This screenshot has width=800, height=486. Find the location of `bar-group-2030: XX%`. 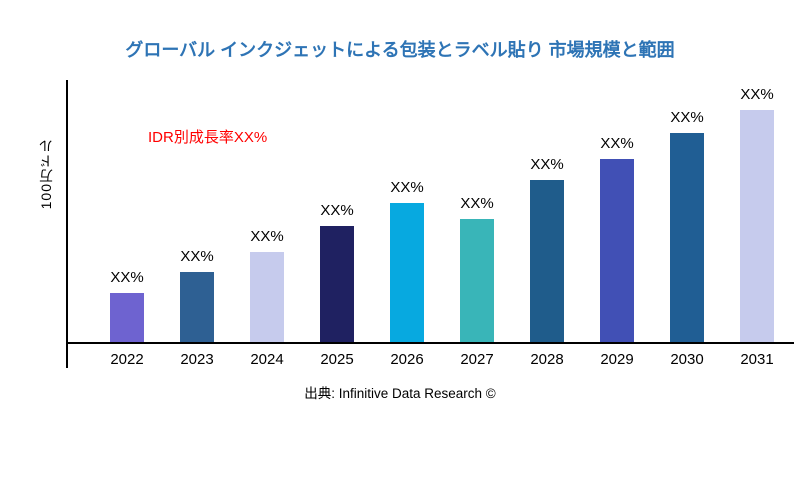

bar-group-2030: XX% is located at coordinates (687, 225).